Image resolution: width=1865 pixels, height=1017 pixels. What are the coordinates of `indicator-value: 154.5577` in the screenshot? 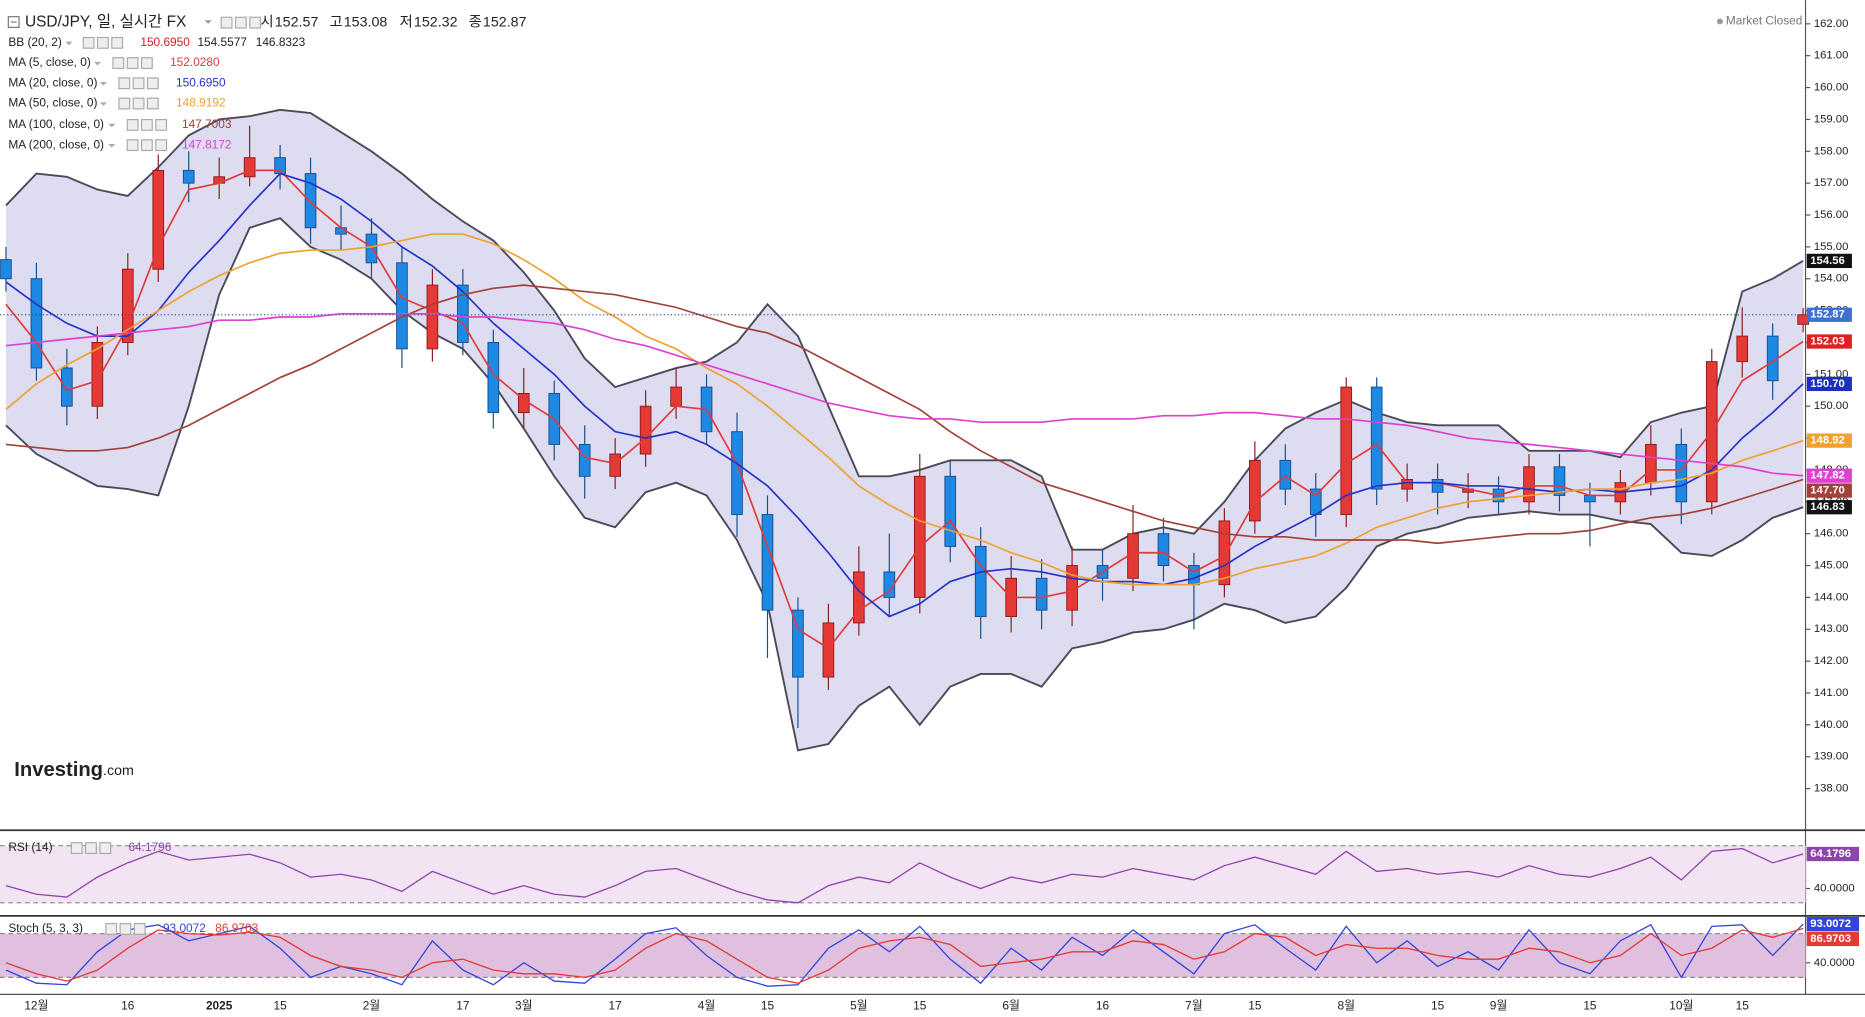 It's located at (222, 42).